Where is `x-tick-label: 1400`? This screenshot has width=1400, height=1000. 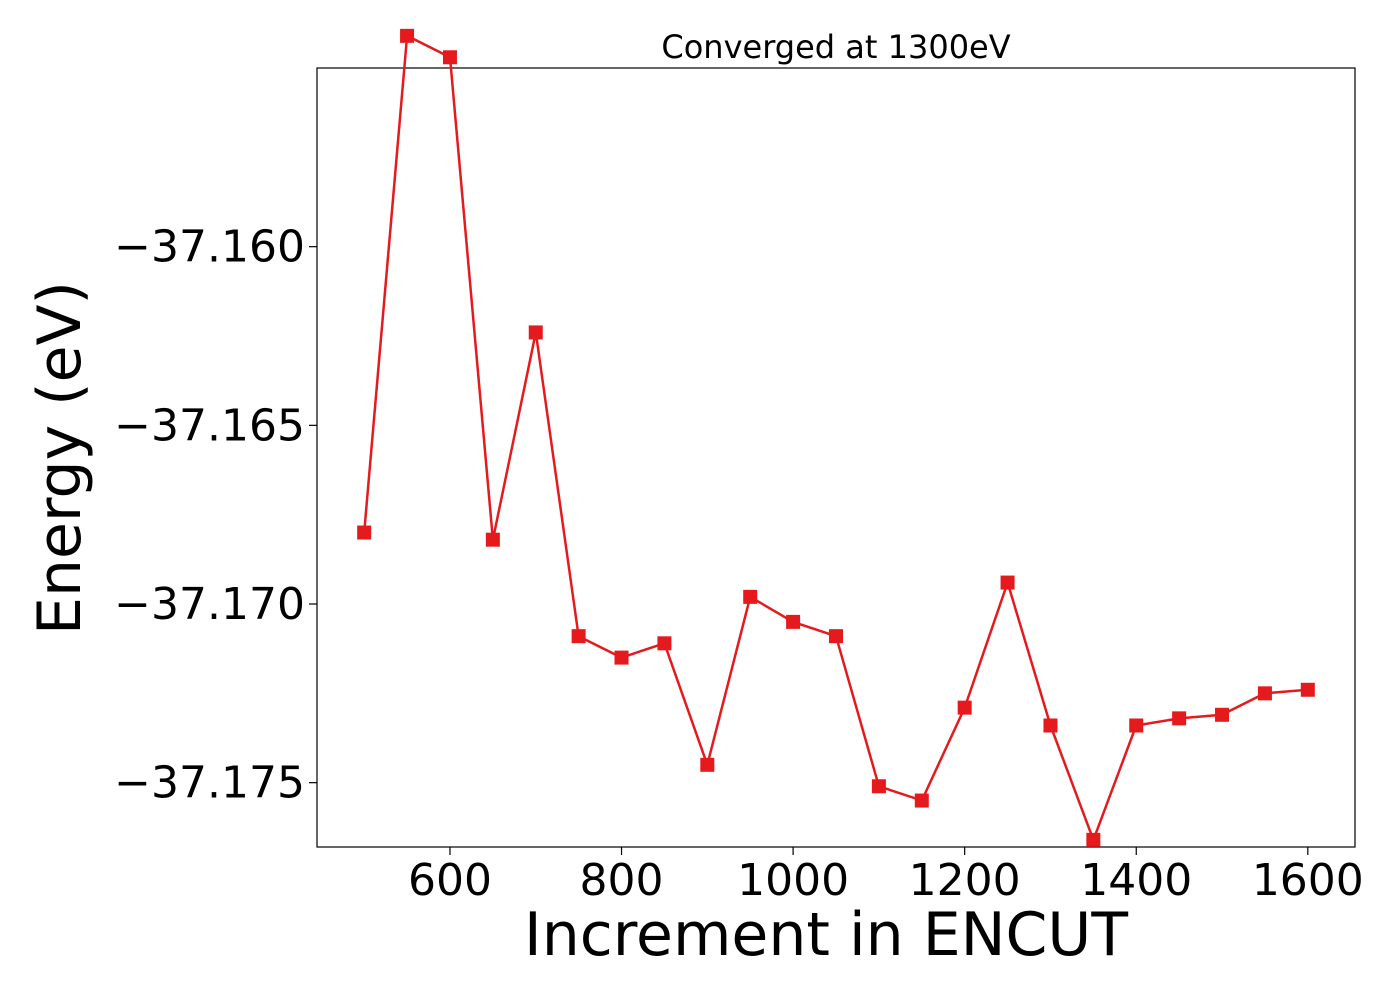
x-tick-label: 1400 is located at coordinates (1136, 880).